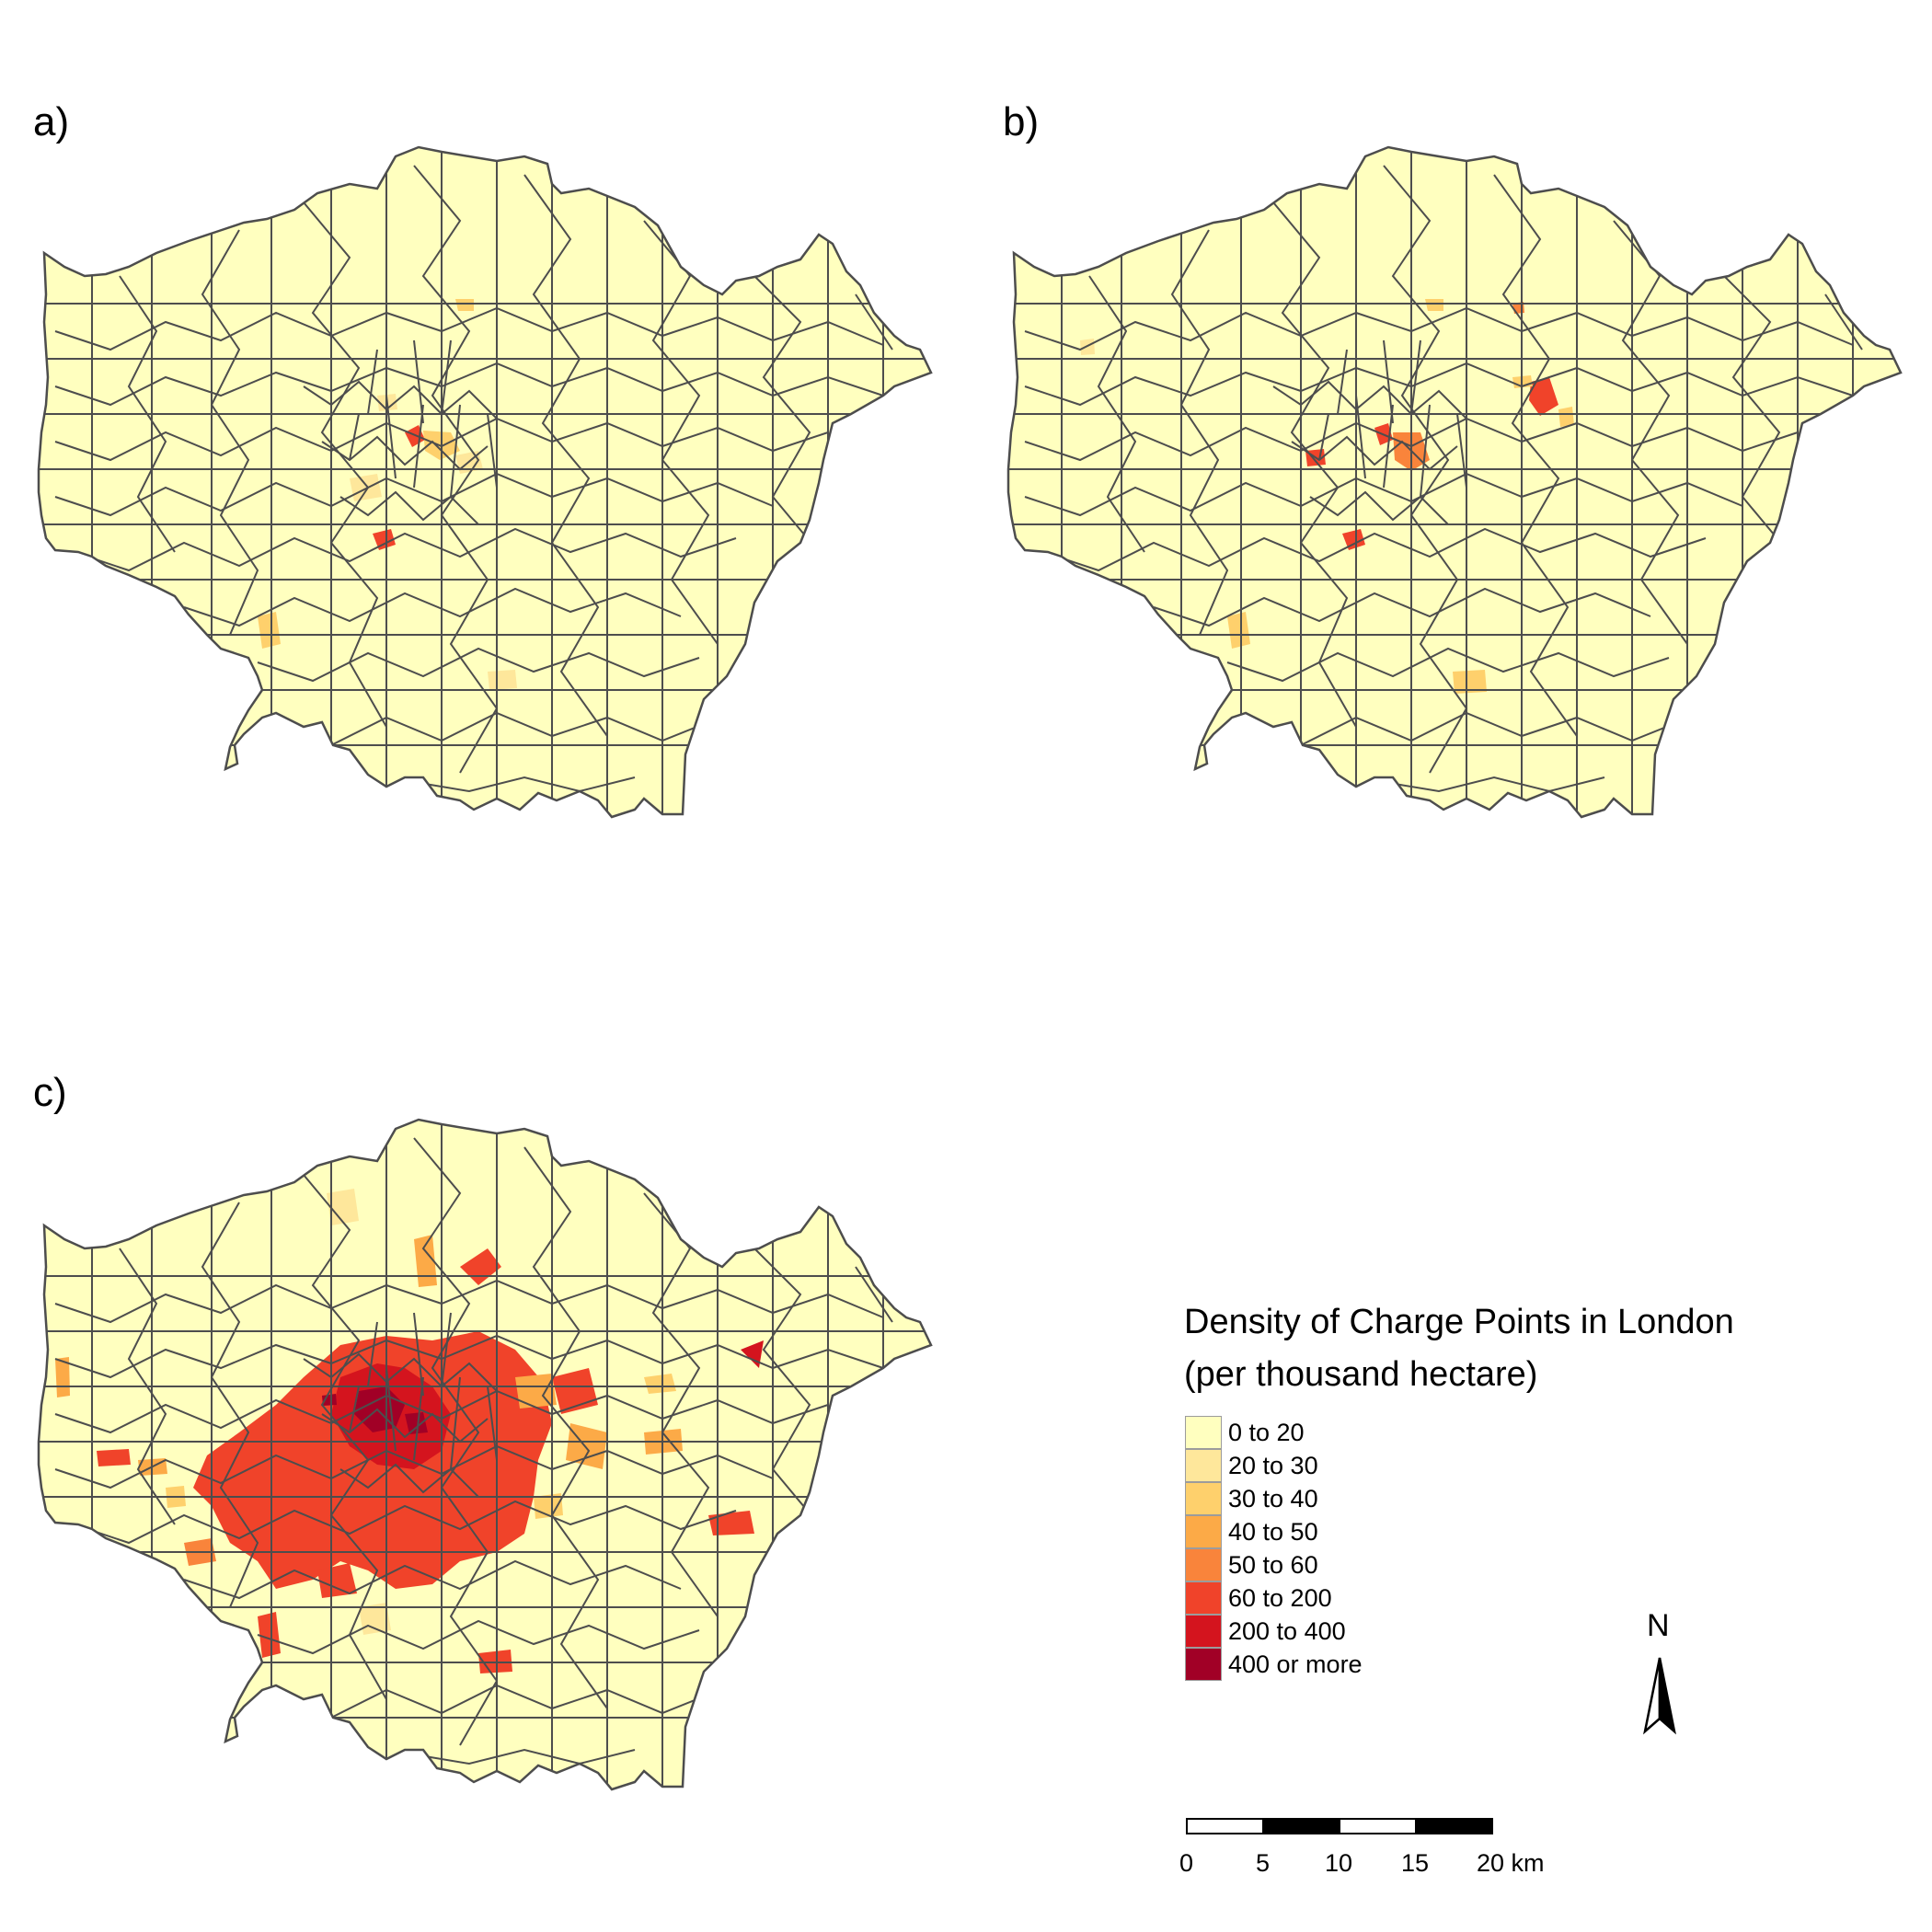 This screenshot has height=1932, width=1932. Describe the element at coordinates (1273, 1465) in the screenshot. I see `legend-label: 20 to 30` at that location.